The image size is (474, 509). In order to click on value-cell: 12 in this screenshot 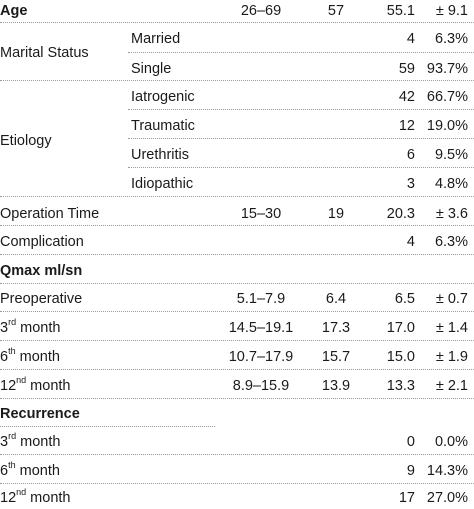, I will do `click(406, 126)`.